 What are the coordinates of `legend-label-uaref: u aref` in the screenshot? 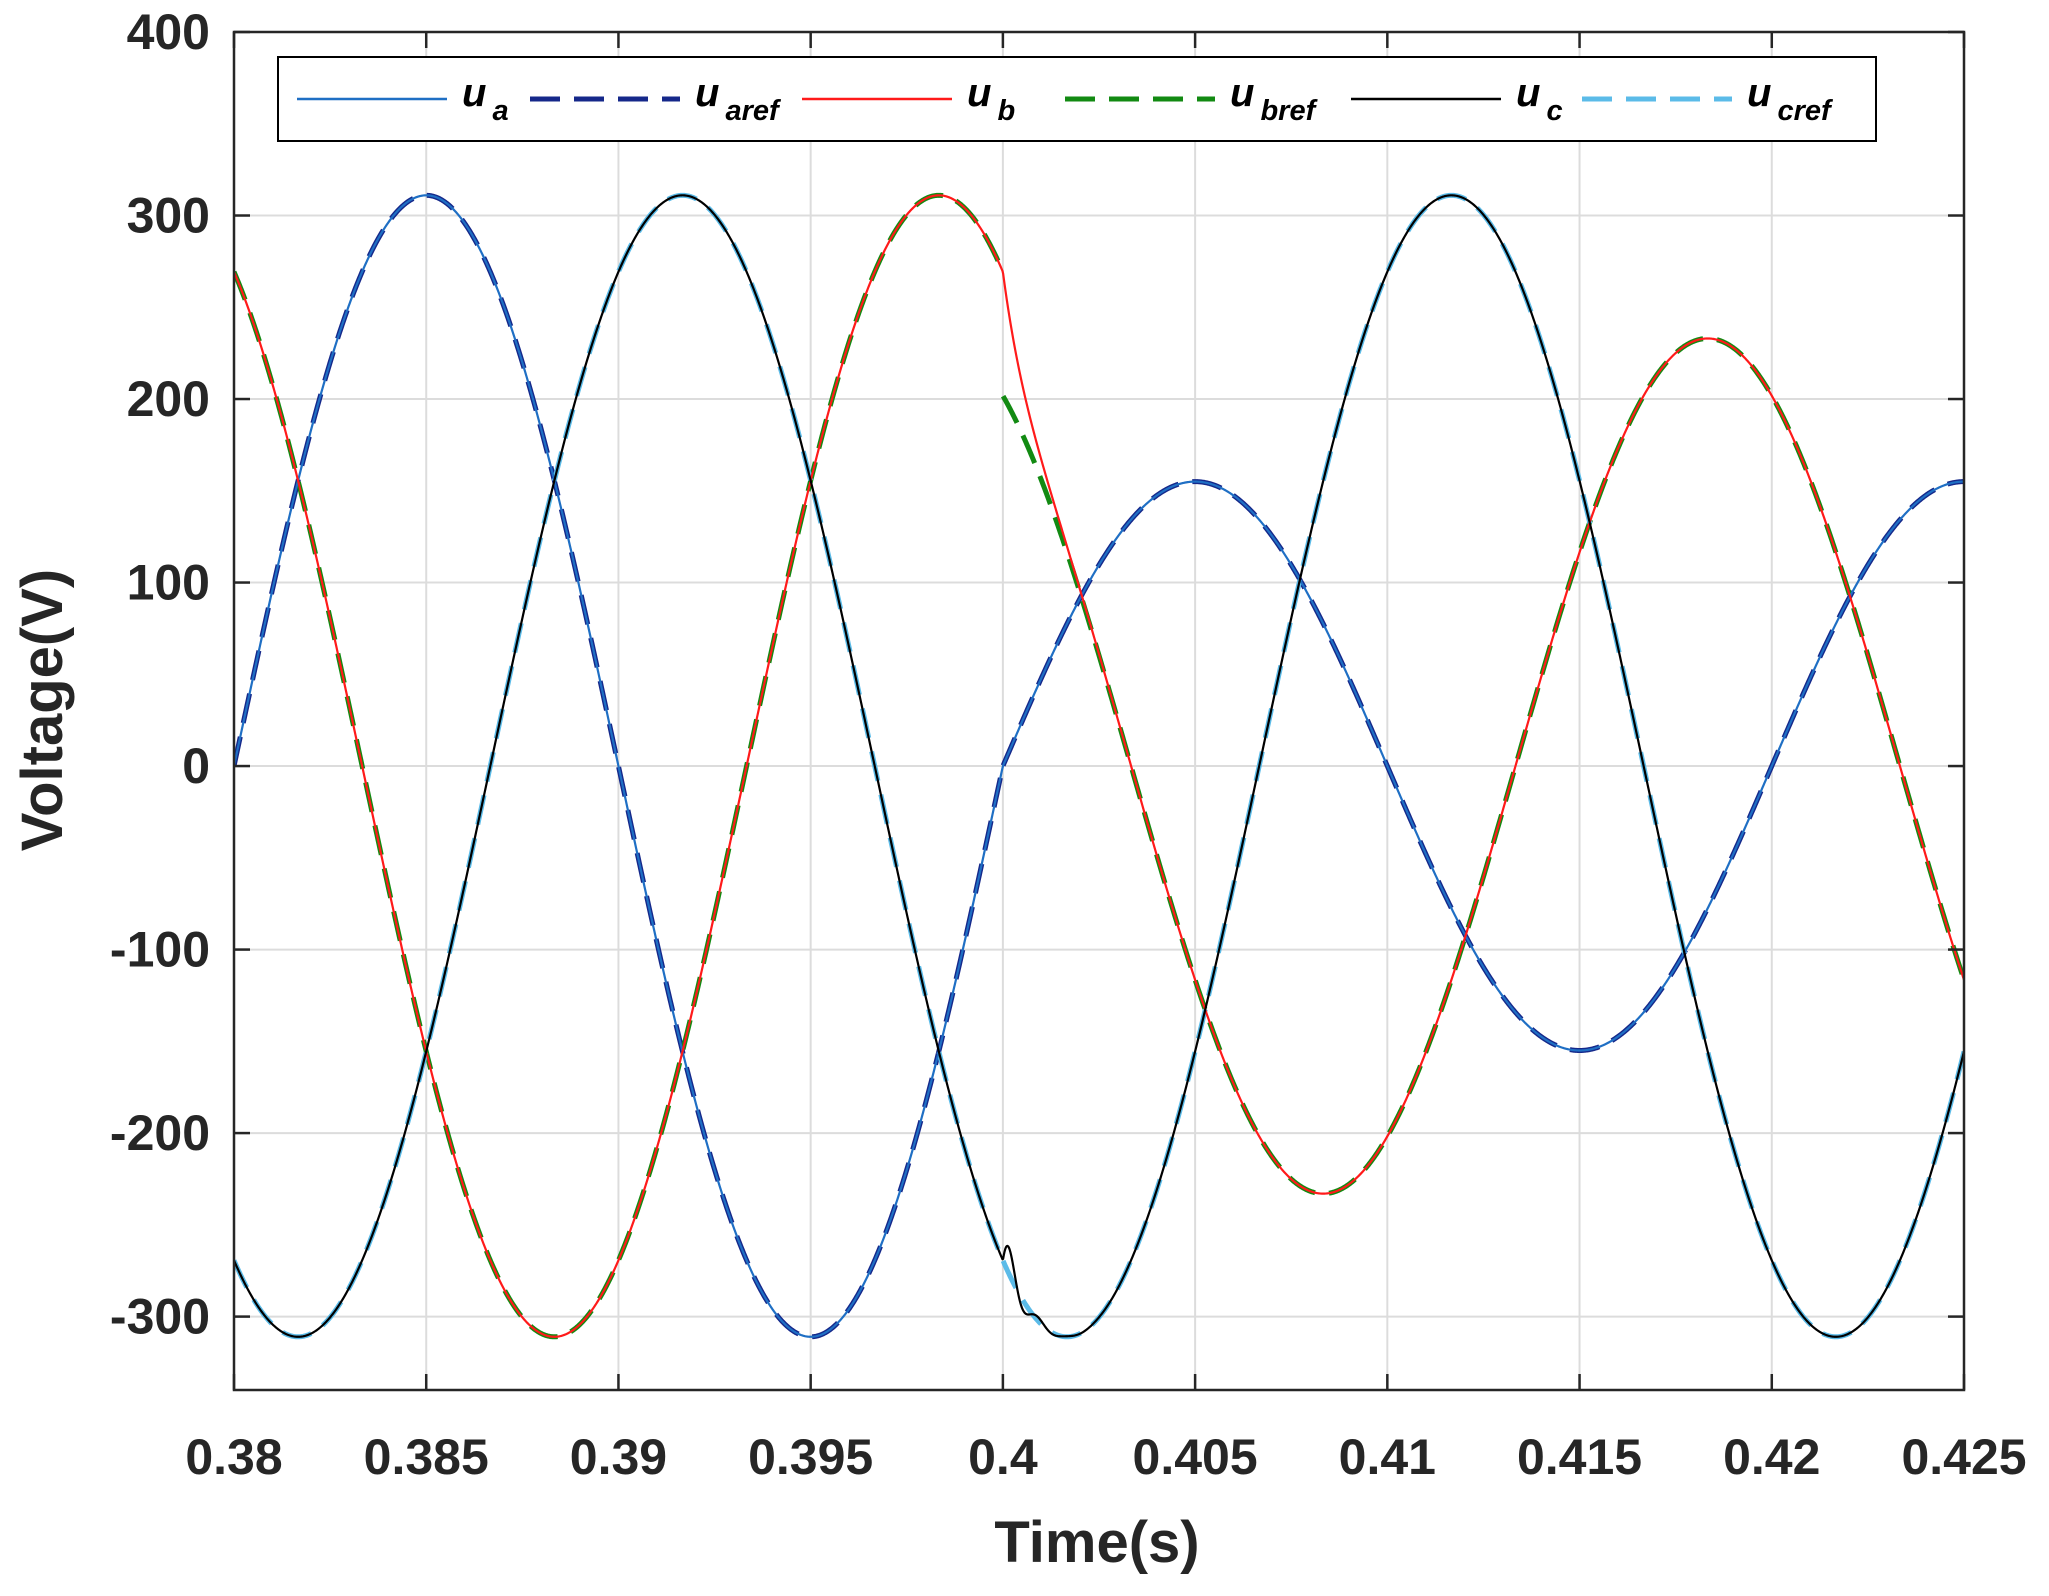 It's located at (738, 99).